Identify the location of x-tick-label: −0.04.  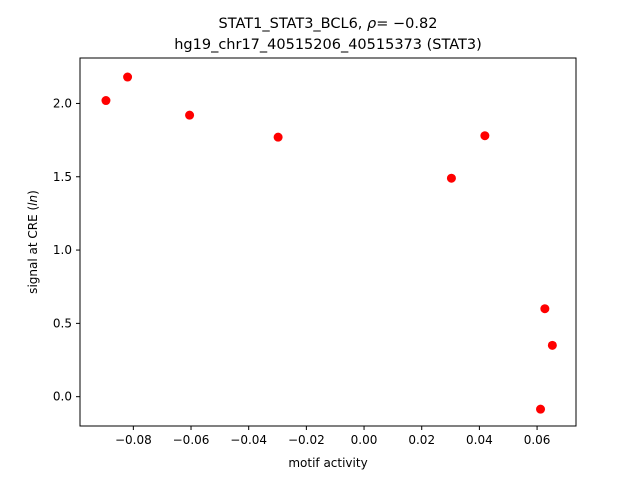
(248, 440).